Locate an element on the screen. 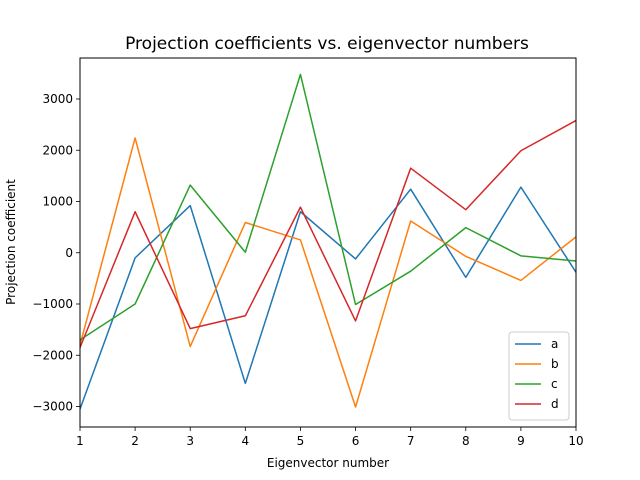  x-axis: 1 2 3 4 5 6 7 8 9 10 is located at coordinates (330, 437).